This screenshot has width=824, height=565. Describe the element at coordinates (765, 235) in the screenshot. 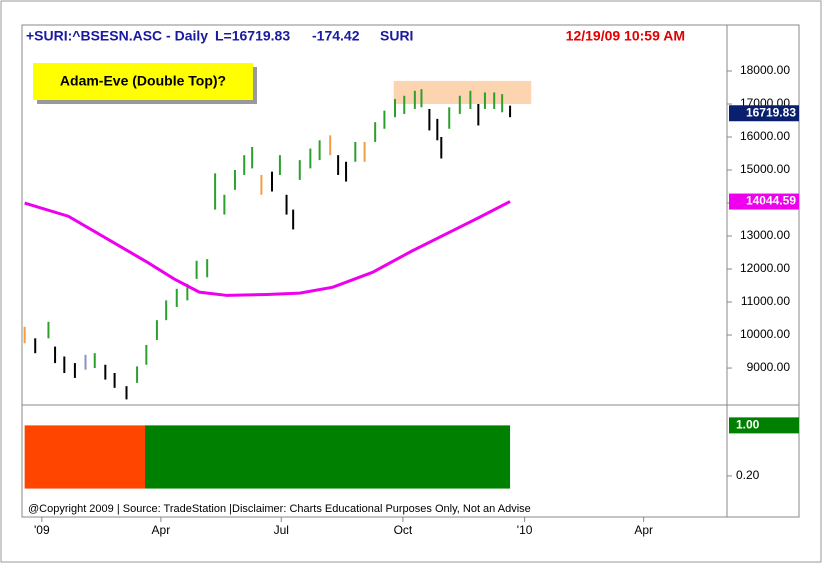

I see `y-tick-label: 13000.00` at that location.